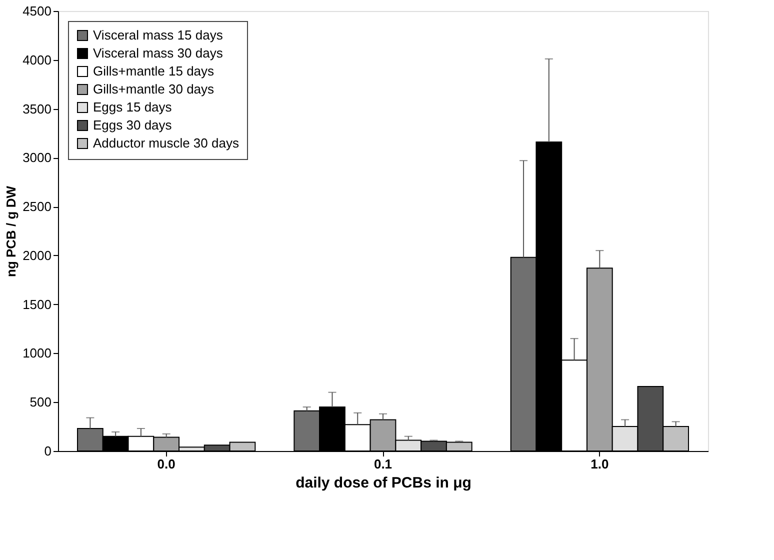 Image resolution: width=774 pixels, height=560 pixels. I want to click on x-tick-label: 1.0, so click(599, 464).